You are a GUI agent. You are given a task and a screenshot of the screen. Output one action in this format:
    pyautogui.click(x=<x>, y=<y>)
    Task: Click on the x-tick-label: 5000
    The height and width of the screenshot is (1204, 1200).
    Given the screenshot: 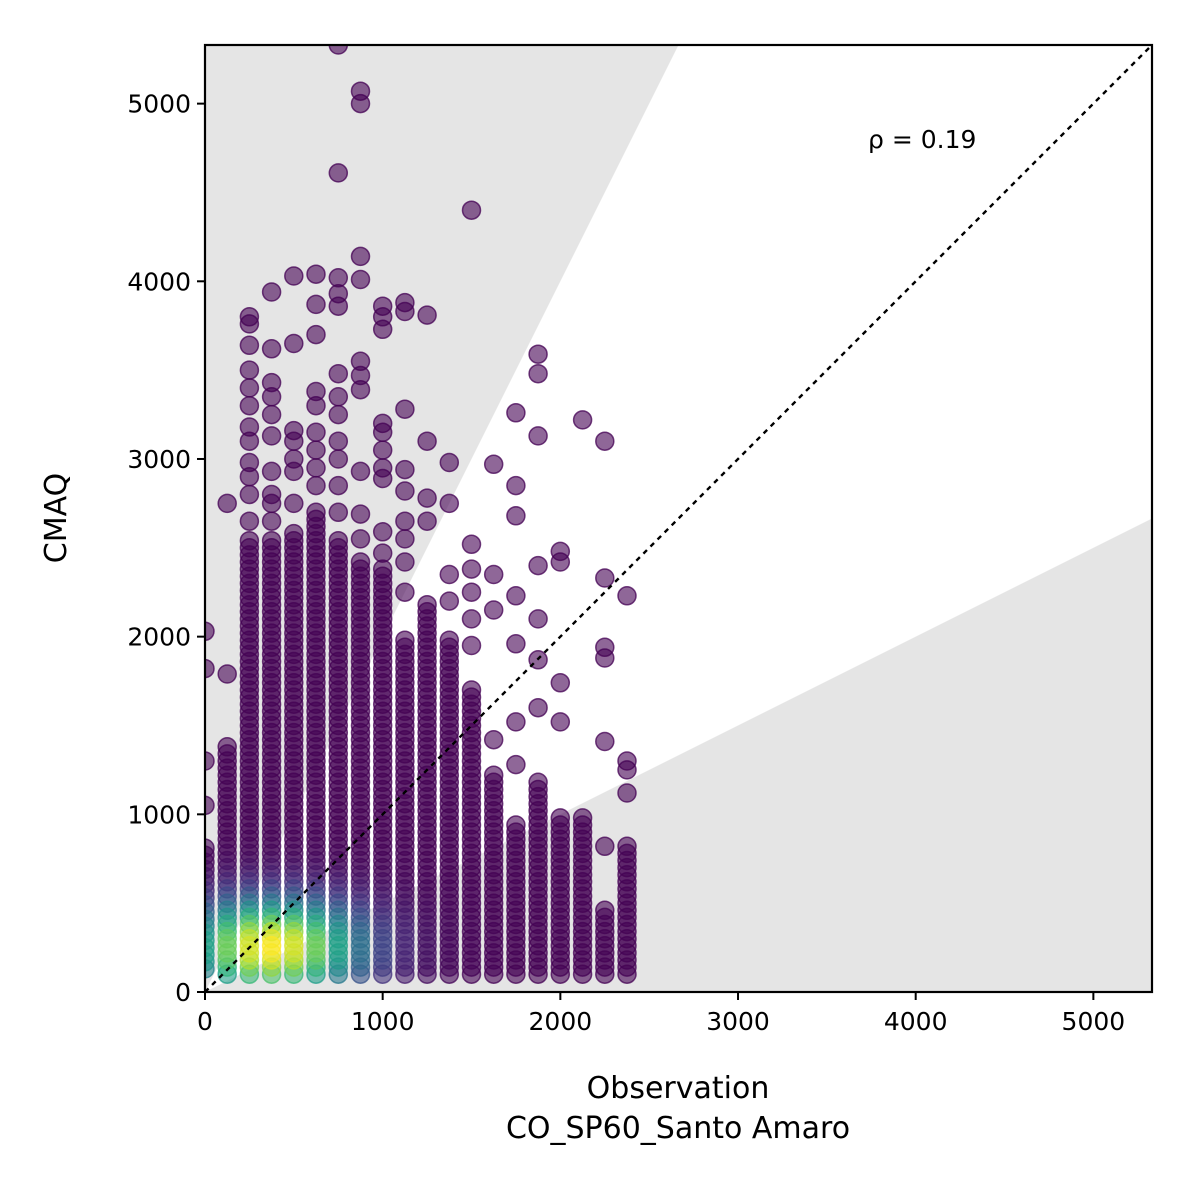 What is the action you would take?
    pyautogui.click(x=1094, y=1021)
    